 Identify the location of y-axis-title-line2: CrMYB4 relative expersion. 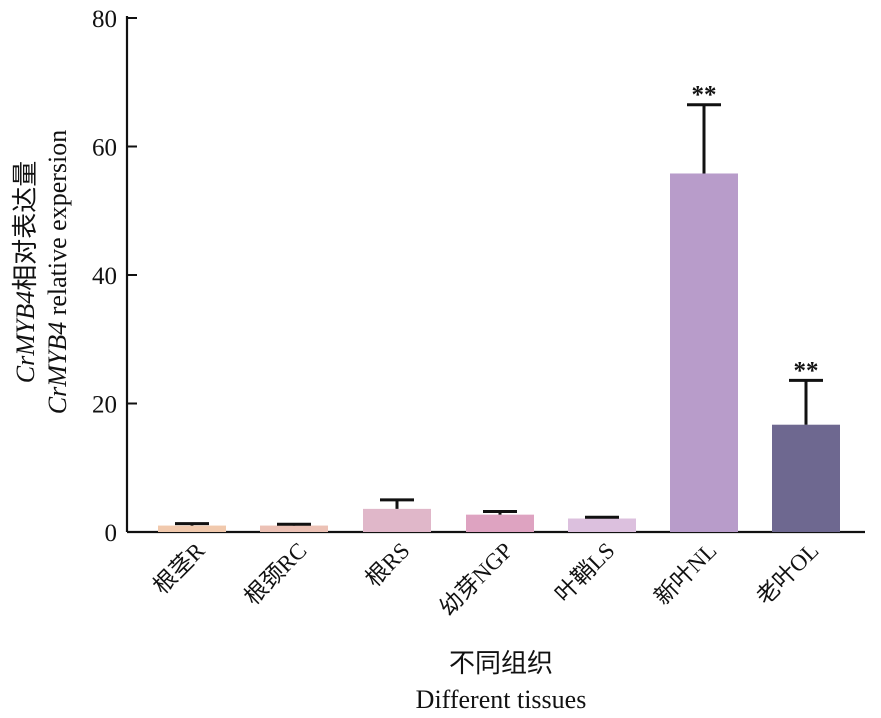
(57, 272).